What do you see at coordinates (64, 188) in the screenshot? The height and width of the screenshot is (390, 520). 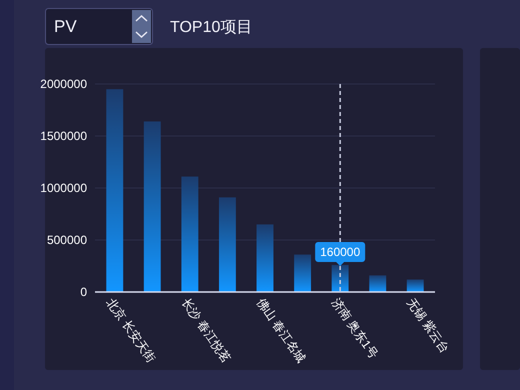 I see `y-tick-label: 1000000` at bounding box center [64, 188].